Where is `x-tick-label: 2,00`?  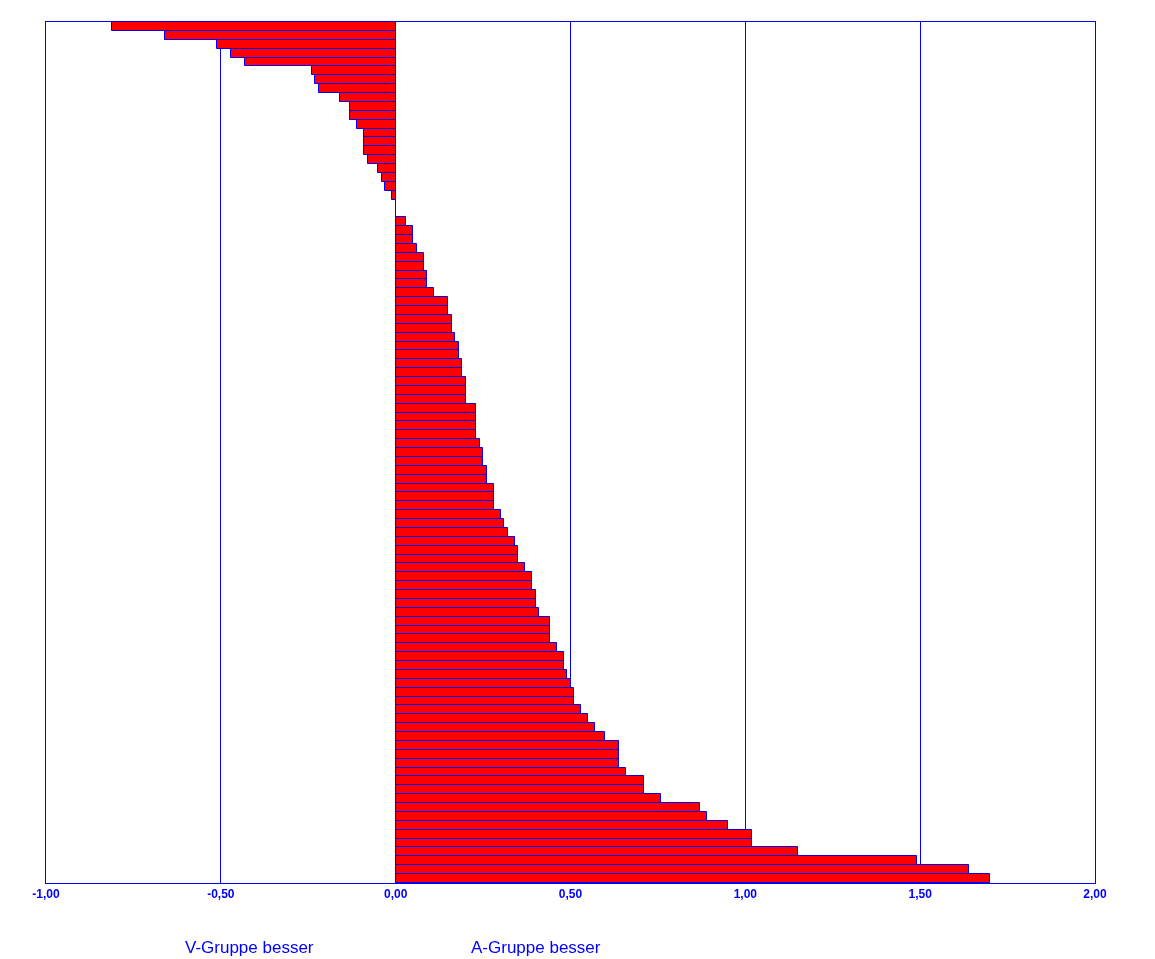 x-tick-label: 2,00 is located at coordinates (1095, 894).